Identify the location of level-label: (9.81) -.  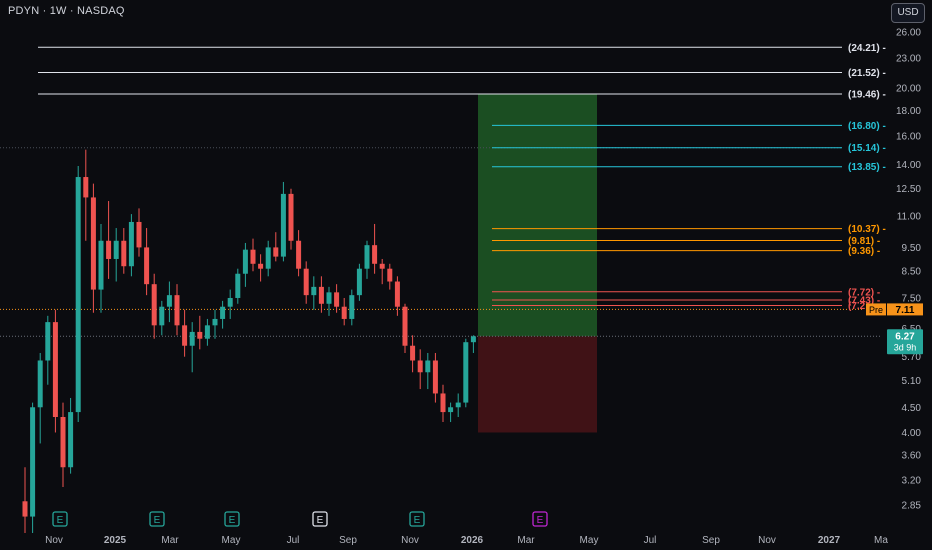
(864, 241).